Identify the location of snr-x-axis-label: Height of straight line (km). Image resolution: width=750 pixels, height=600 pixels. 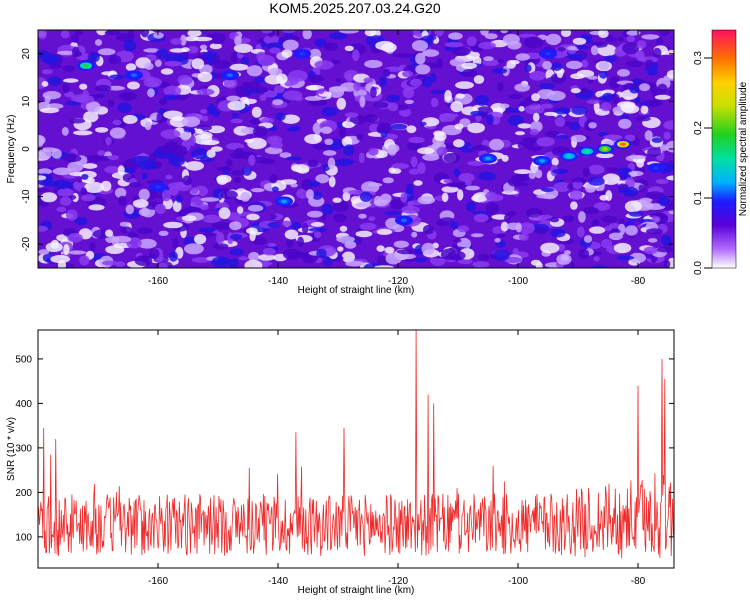
(356, 590).